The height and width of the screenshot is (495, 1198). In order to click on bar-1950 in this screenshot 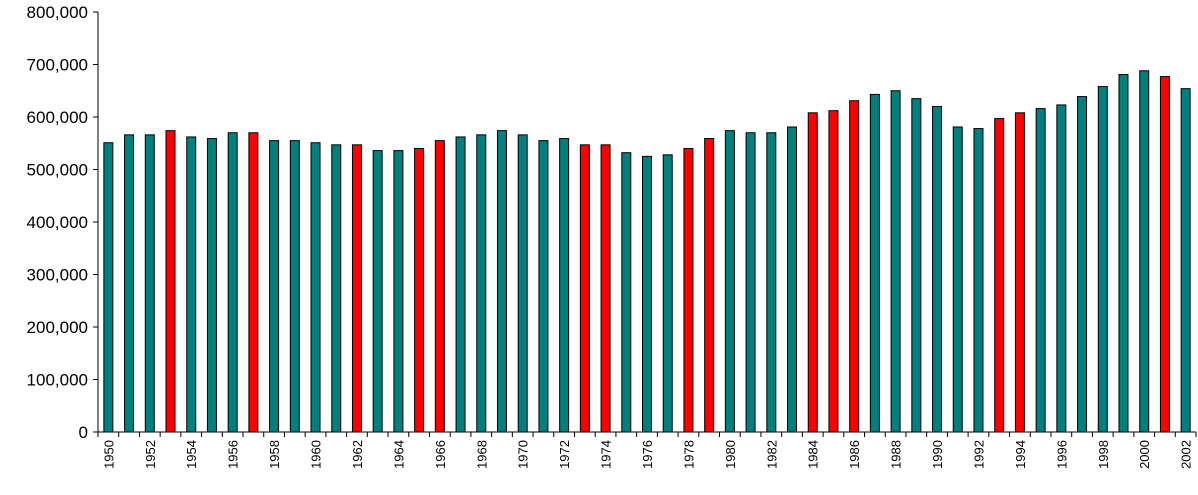, I will do `click(108, 287)`.